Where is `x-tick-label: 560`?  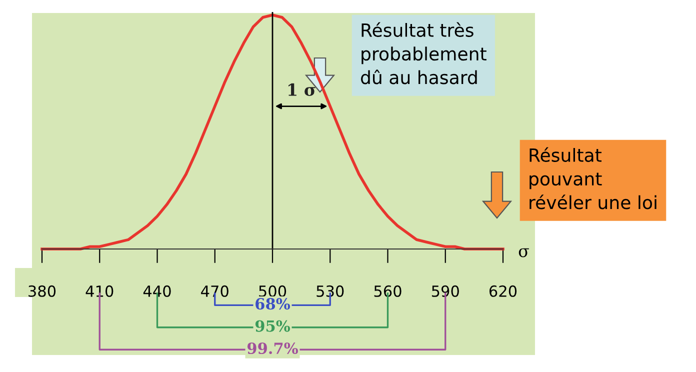
x-tick-label: 560 is located at coordinates (388, 291).